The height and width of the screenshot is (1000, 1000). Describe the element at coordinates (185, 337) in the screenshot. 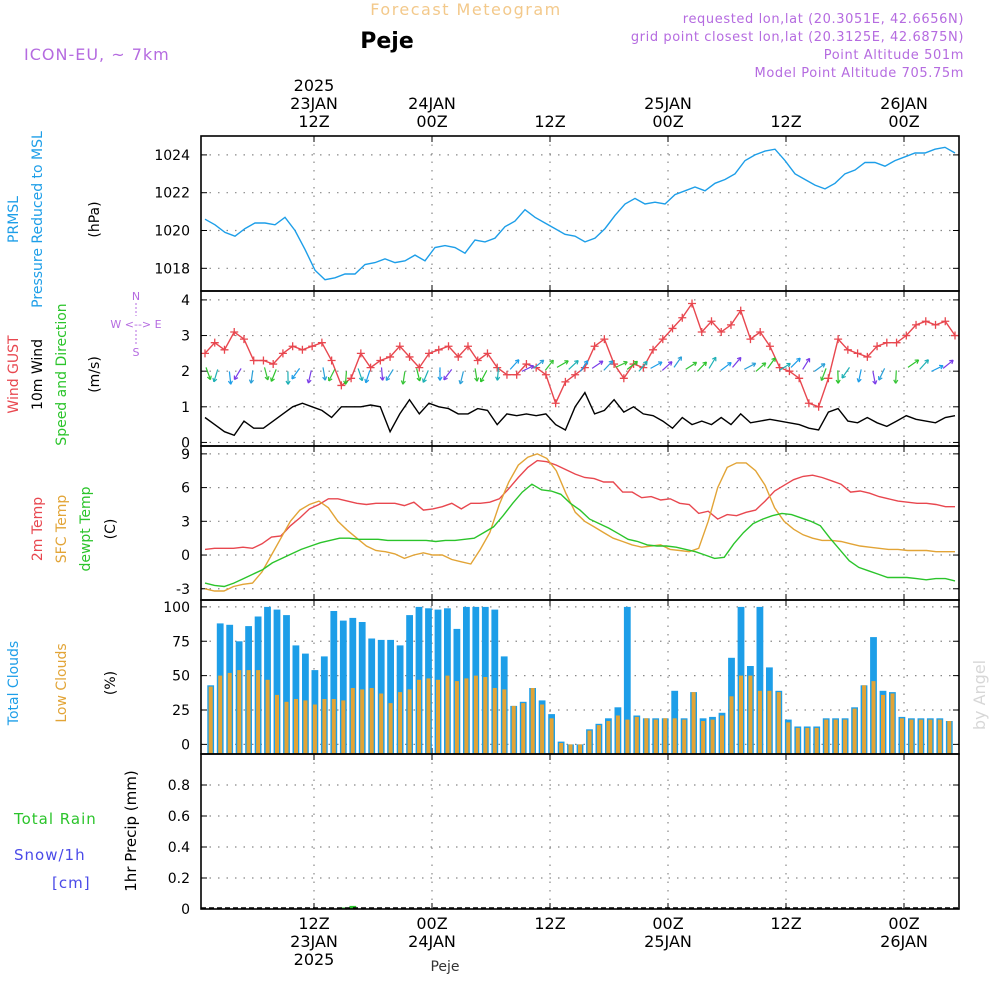

I see `y-tick-label: 3` at that location.